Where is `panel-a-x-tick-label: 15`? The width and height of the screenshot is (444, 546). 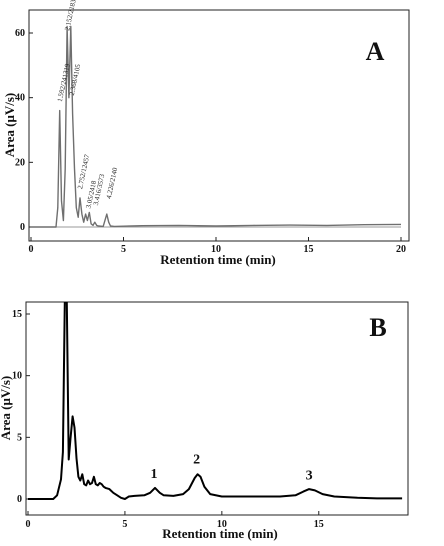 panel-a-x-tick-label: 15 is located at coordinates (309, 249).